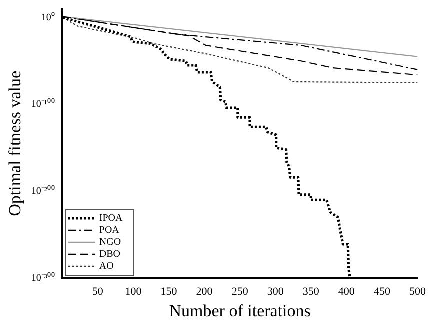 The image size is (429, 326). Describe the element at coordinates (111, 218) in the screenshot. I see `legend-label: IPOA` at that location.